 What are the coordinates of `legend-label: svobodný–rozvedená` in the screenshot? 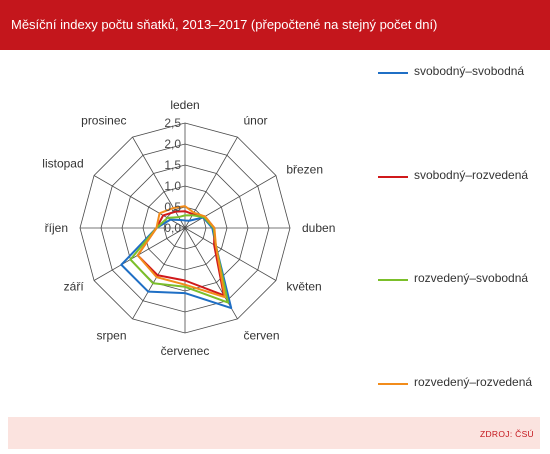 It's located at (471, 175).